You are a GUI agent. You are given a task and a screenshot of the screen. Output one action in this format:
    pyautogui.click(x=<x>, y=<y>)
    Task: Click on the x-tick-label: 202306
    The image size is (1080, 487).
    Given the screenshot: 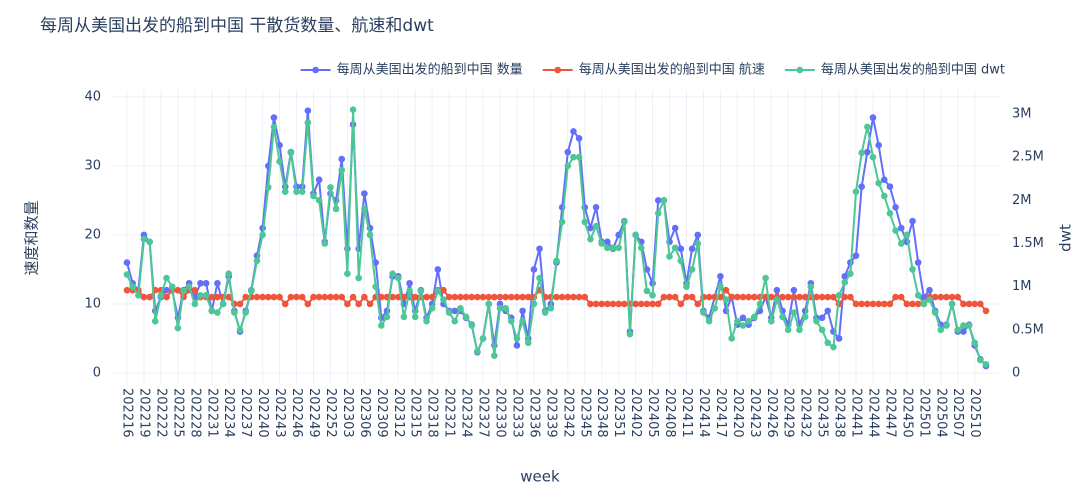 What is the action you would take?
    pyautogui.click(x=364, y=413)
    